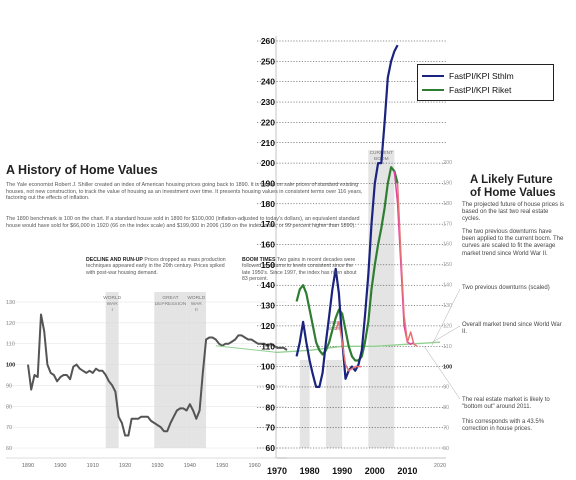 Image resolution: width=576 pixels, height=480 pixels. What do you see at coordinates (171, 304) in the screenshot?
I see `left-band-label-1-1: DEPRESSION` at bounding box center [171, 304].